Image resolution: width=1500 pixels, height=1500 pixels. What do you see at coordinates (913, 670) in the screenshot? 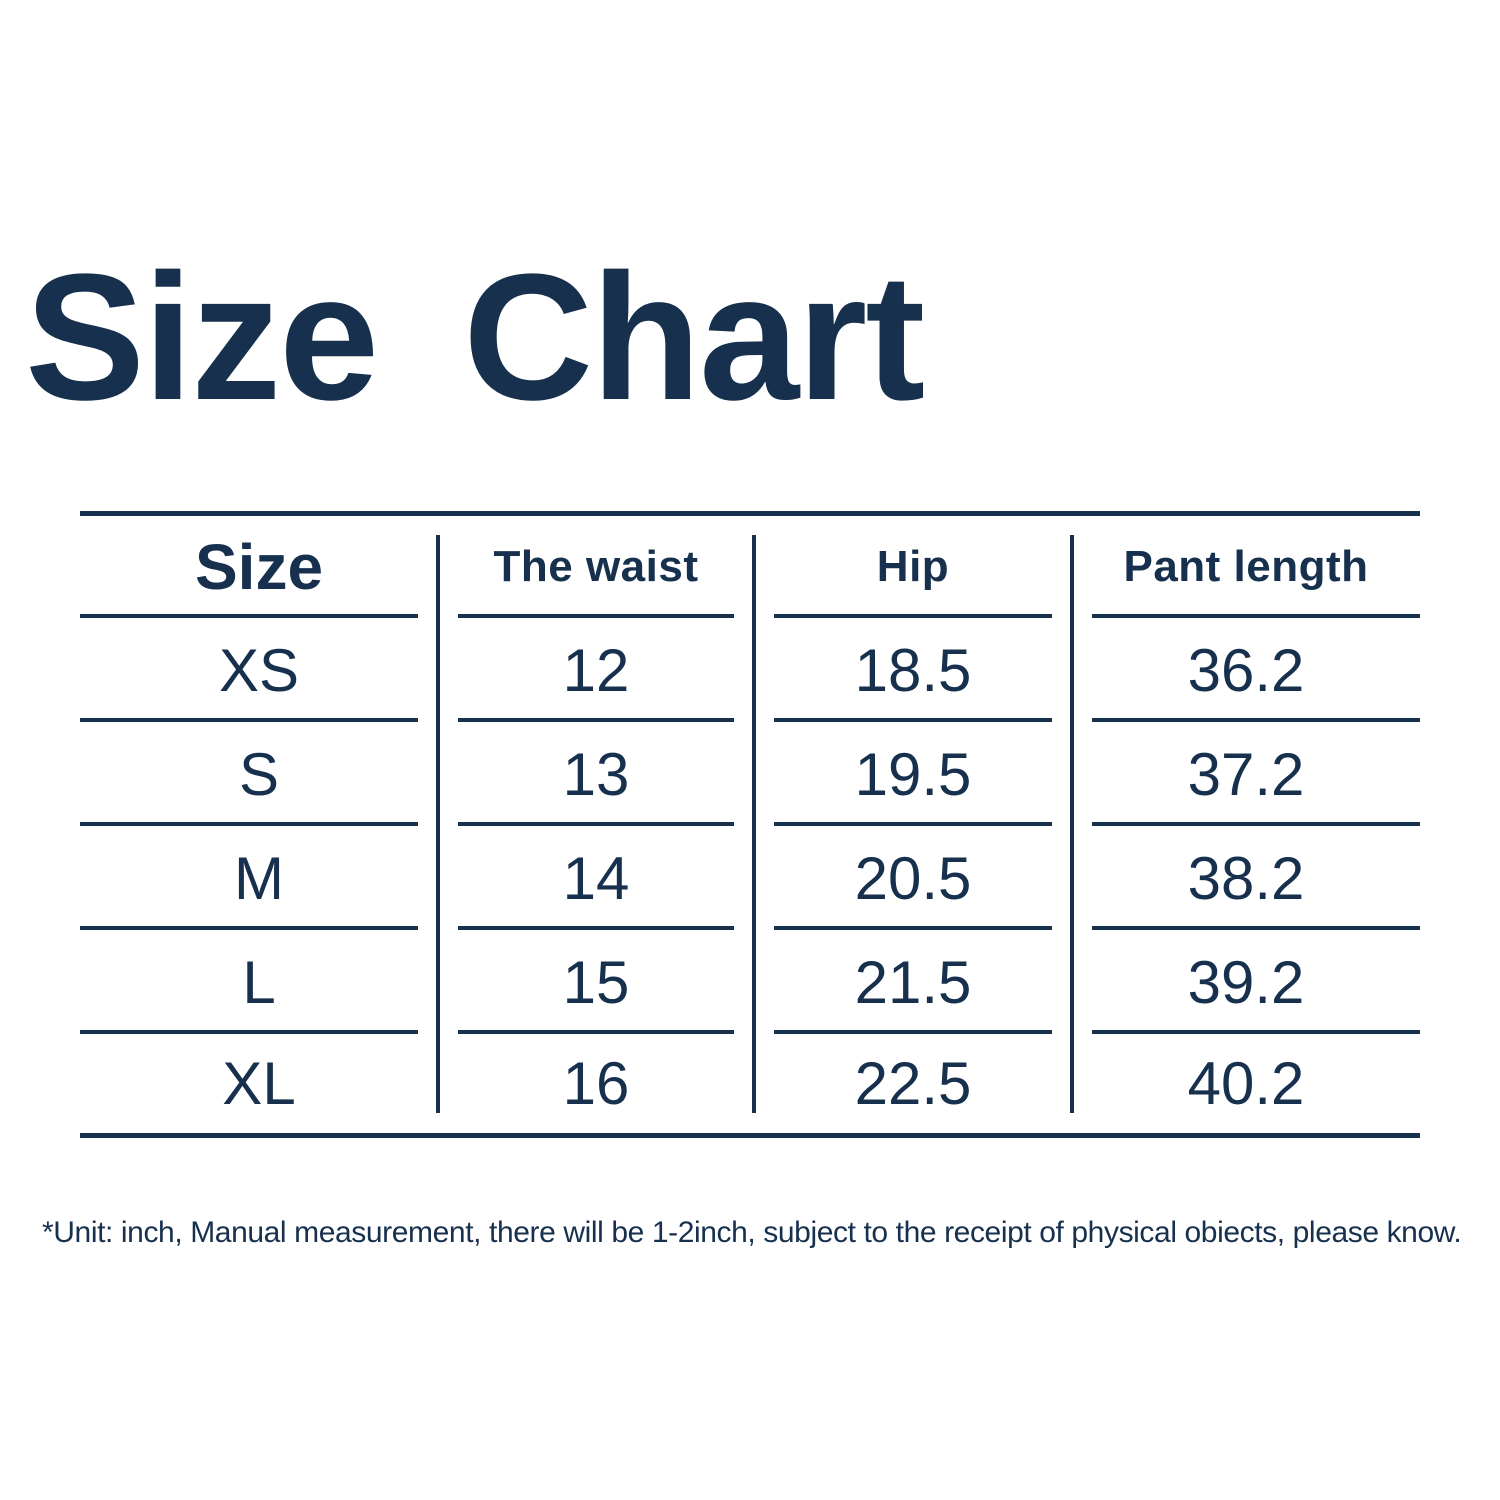
I see `table-cell-hip: 18.5` at bounding box center [913, 670].